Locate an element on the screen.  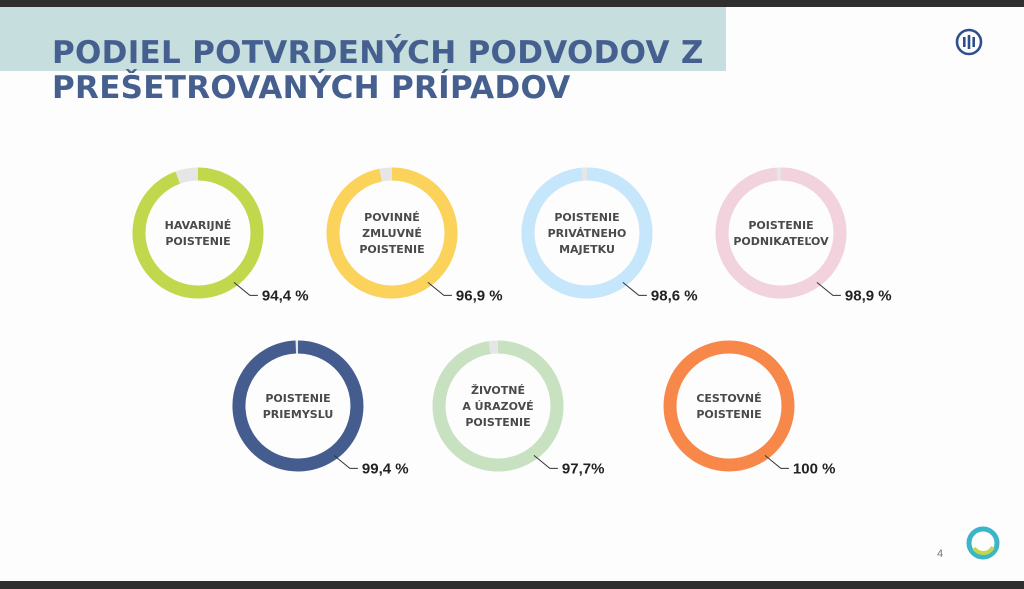
title-band is located at coordinates (363, 39).